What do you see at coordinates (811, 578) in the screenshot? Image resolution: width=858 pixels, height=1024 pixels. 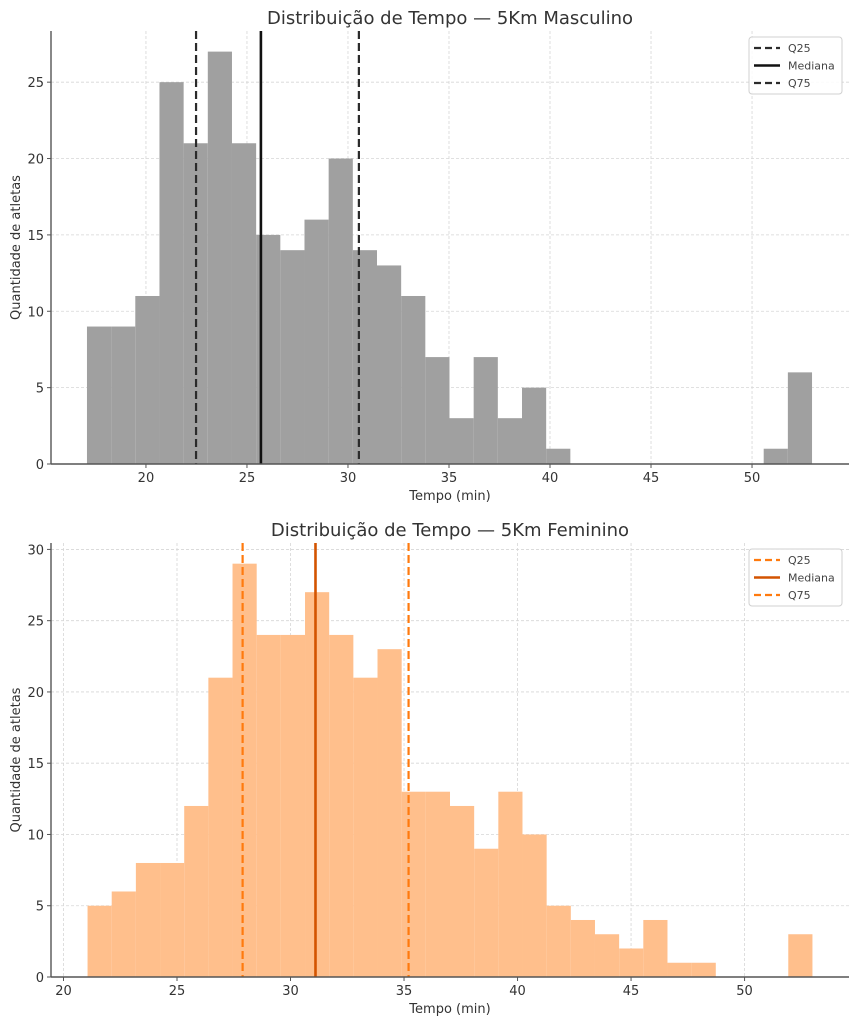 I see `legend-label: Mediana` at bounding box center [811, 578].